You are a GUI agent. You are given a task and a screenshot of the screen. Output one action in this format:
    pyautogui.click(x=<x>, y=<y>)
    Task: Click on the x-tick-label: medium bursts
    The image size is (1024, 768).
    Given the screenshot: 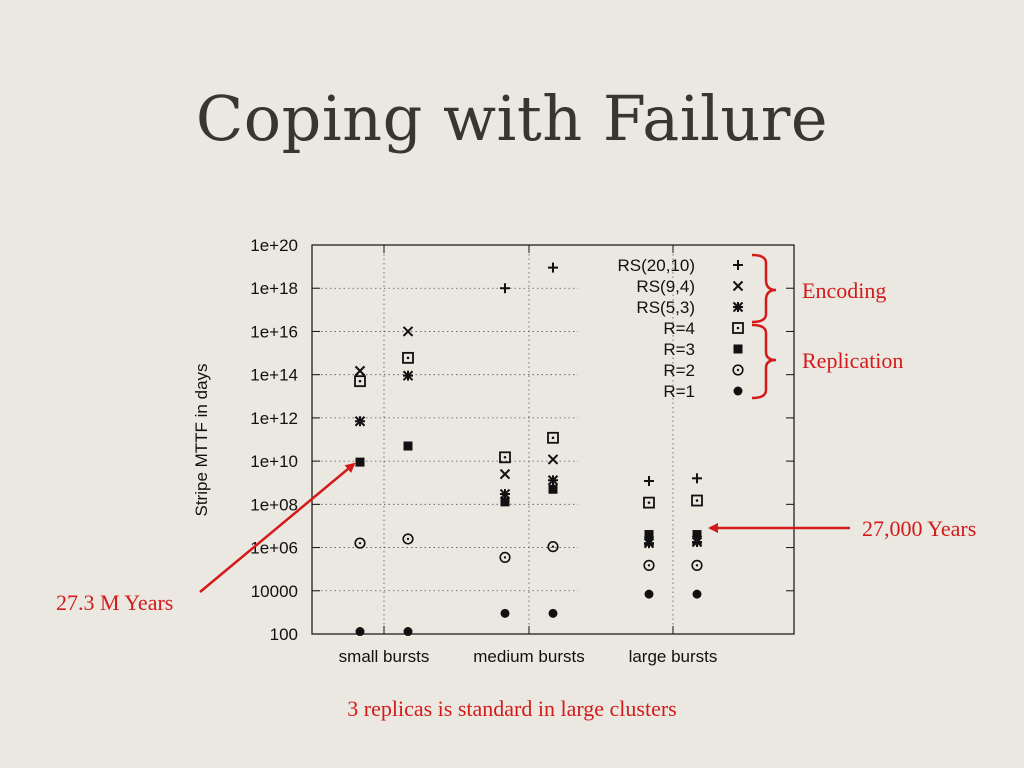 What is the action you would take?
    pyautogui.click(x=528, y=656)
    